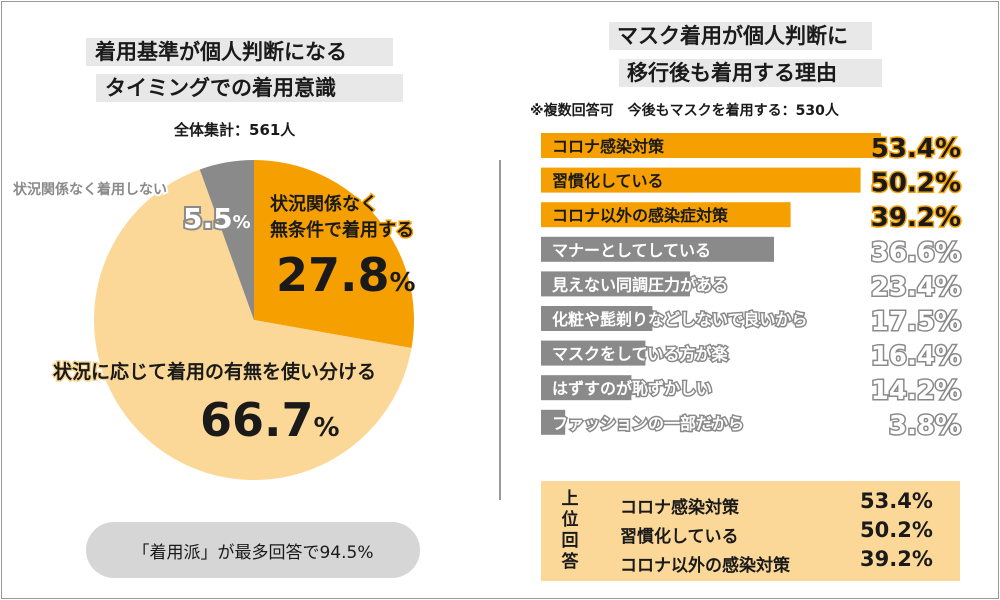 The width and height of the screenshot is (1000, 600). What do you see at coordinates (226, 240) in the screenshot?
I see `pie-slice-never` at bounding box center [226, 240].